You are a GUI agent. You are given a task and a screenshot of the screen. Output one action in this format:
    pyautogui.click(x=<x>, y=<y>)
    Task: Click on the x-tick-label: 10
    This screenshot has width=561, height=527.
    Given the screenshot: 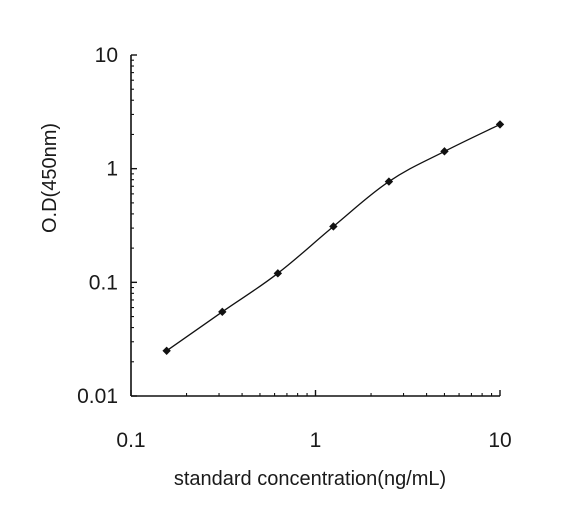 What is the action you would take?
    pyautogui.click(x=499, y=440)
    